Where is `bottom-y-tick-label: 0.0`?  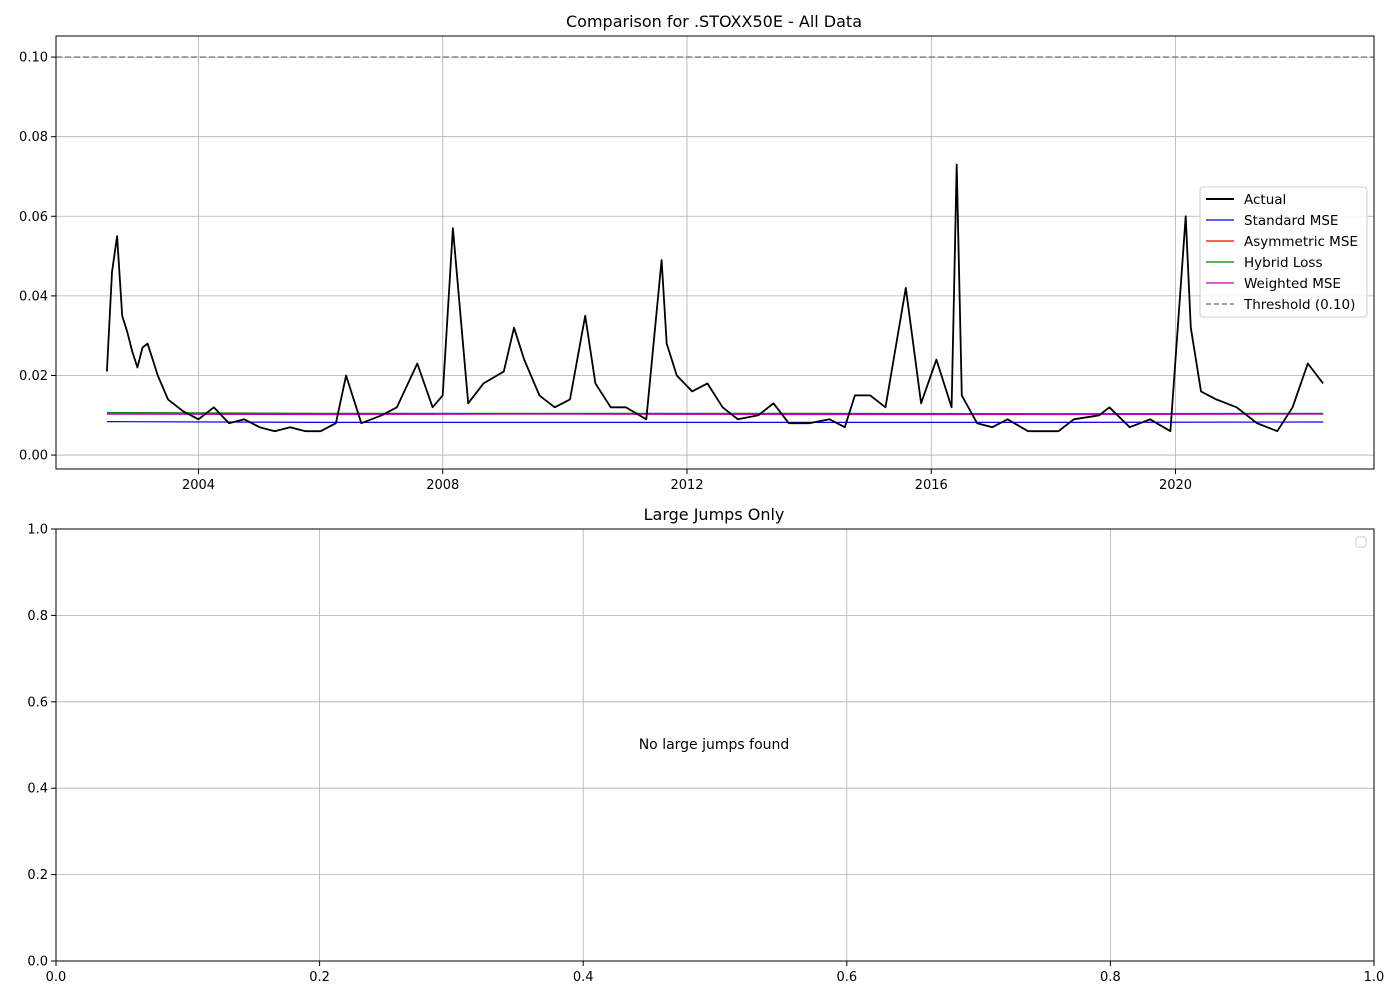 bottom-y-tick-label: 0.0 is located at coordinates (37, 962).